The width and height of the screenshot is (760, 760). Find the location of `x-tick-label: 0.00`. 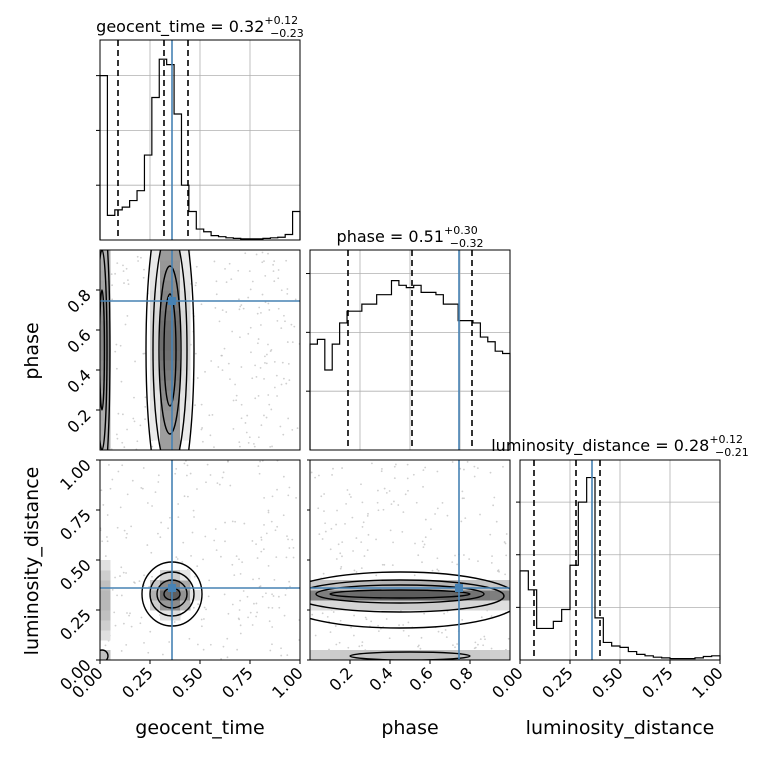

x-tick-label: 0.00 is located at coordinates (507, 682).